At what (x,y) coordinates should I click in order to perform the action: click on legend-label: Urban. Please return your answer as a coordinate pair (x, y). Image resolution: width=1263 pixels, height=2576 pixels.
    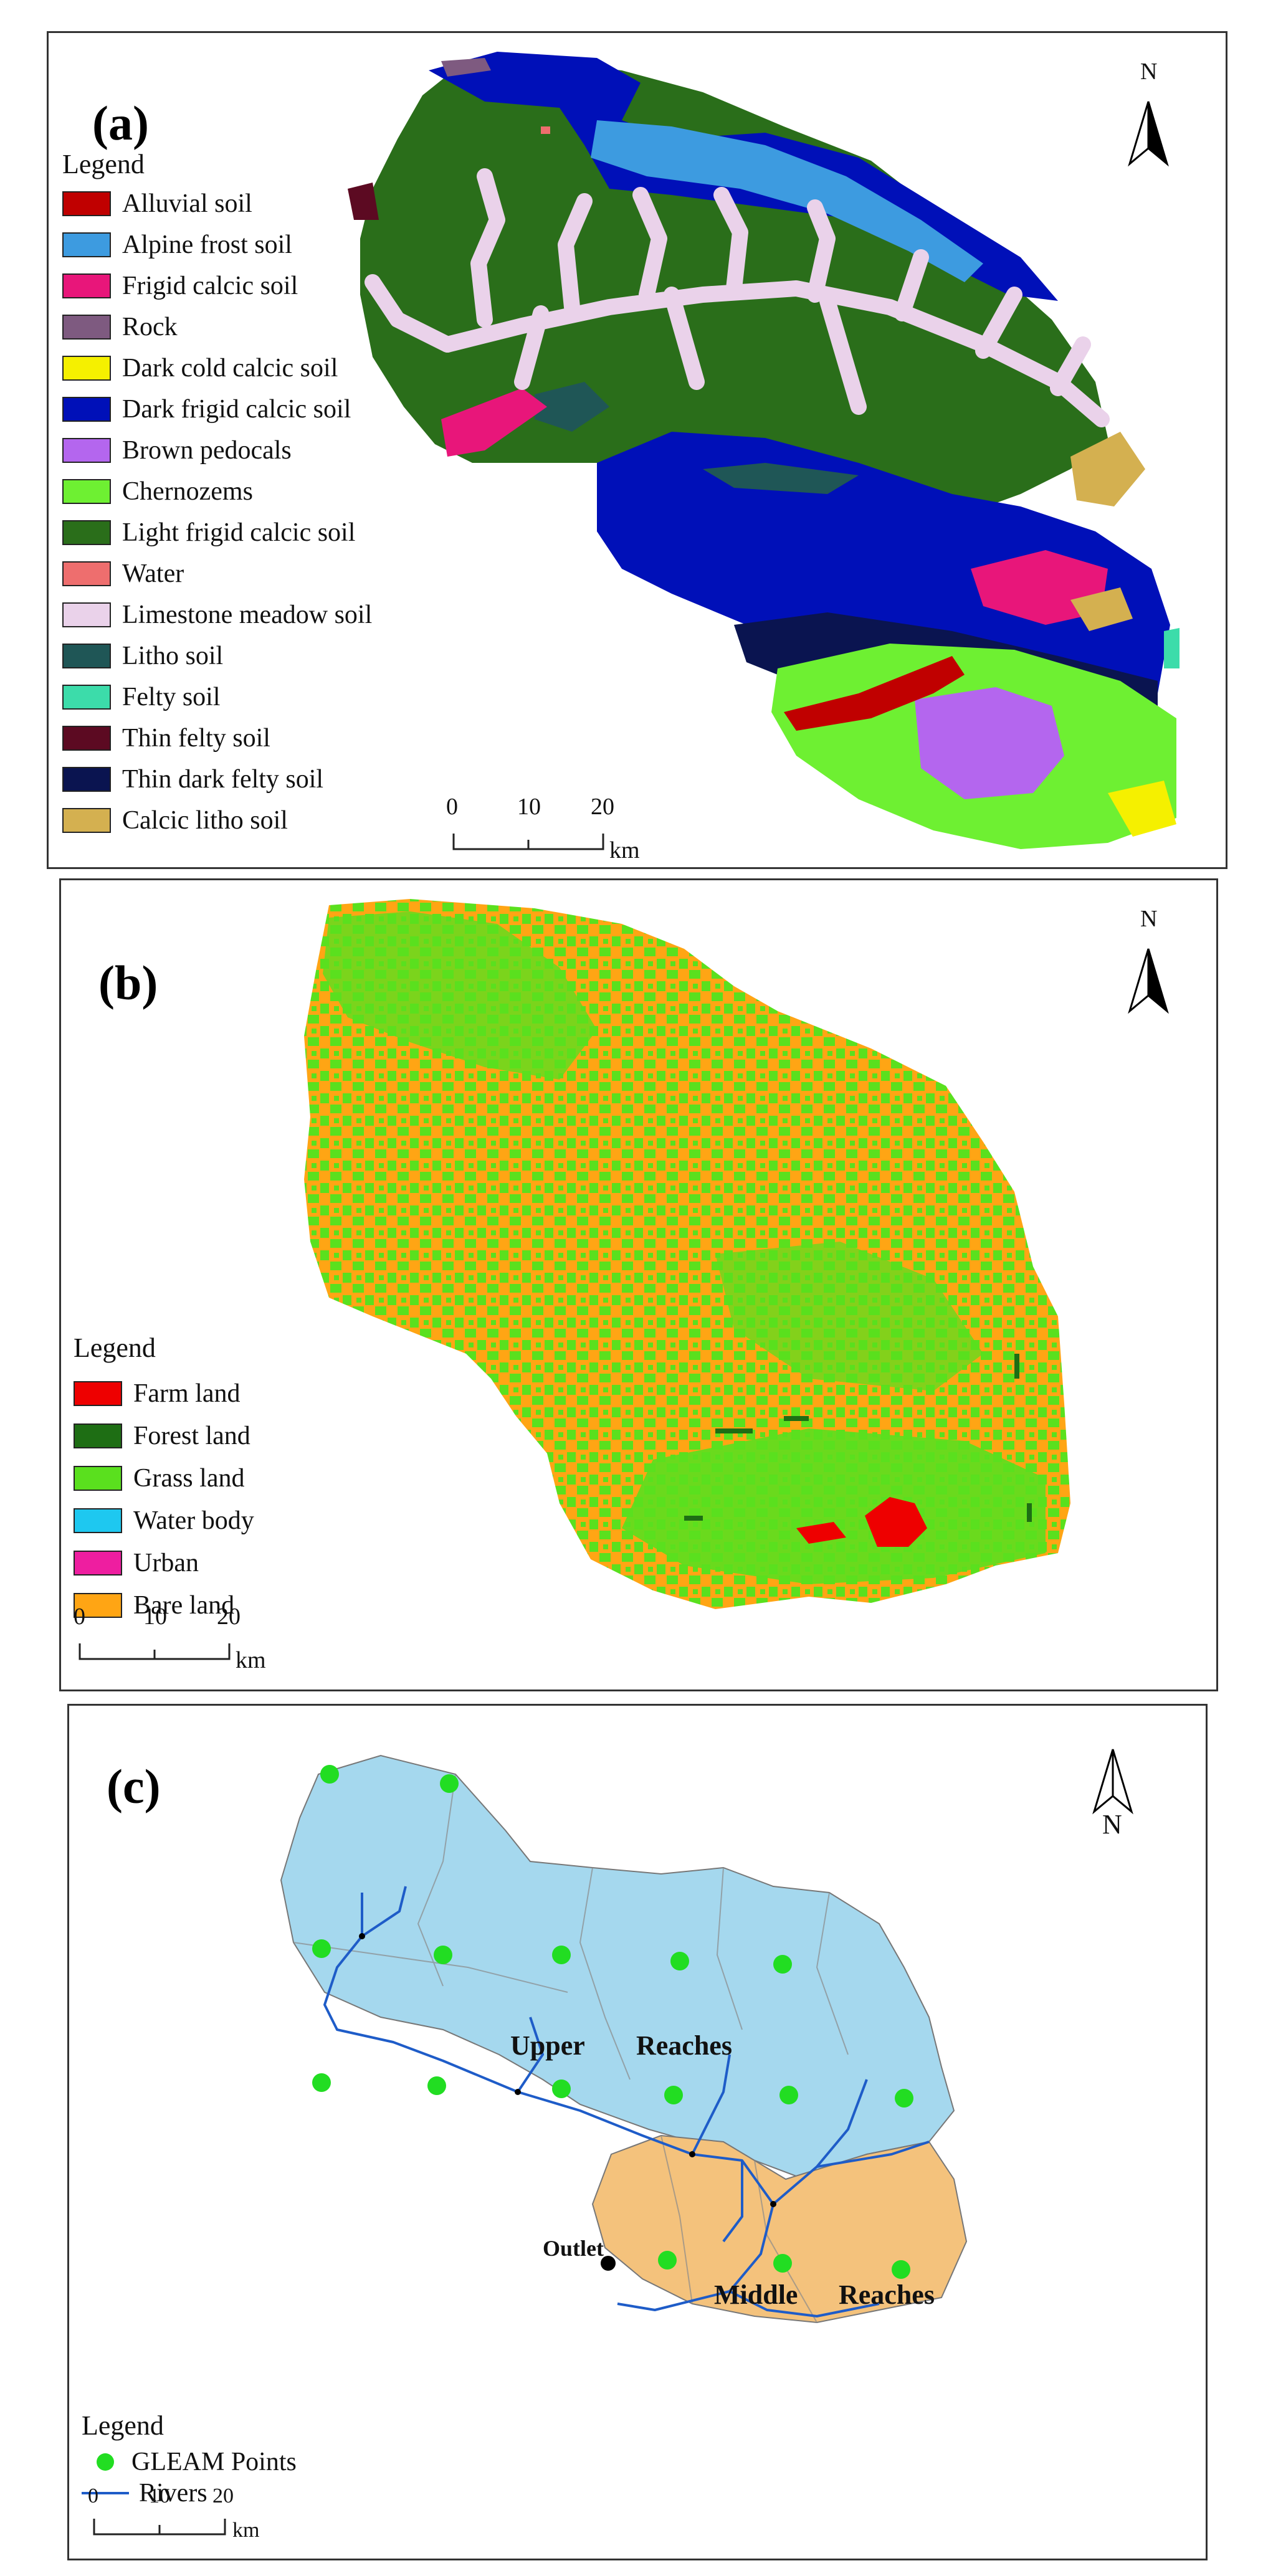
    Looking at the image, I should click on (166, 1563).